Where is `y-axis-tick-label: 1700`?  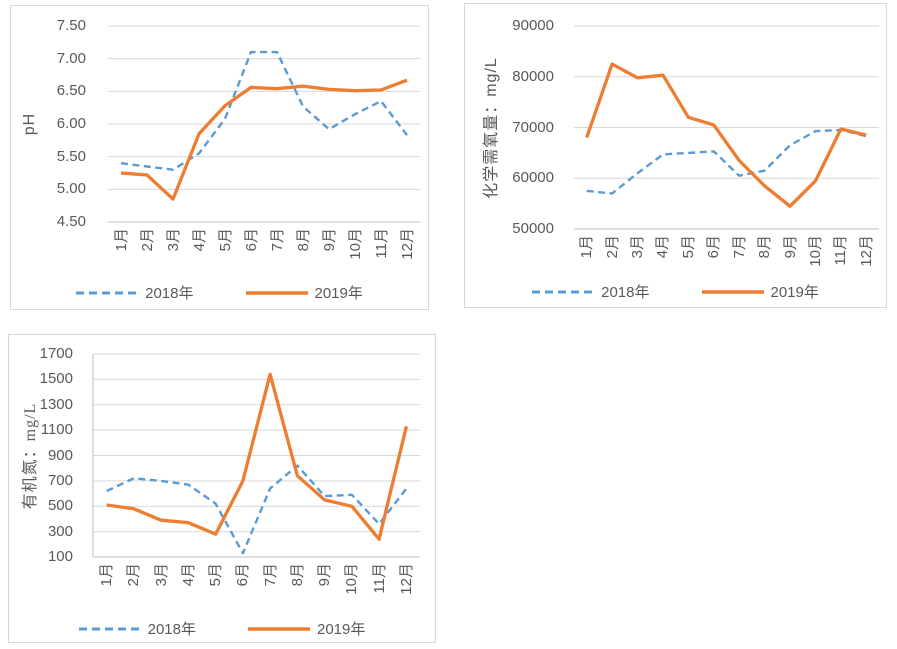 y-axis-tick-label: 1700 is located at coordinates (56, 353).